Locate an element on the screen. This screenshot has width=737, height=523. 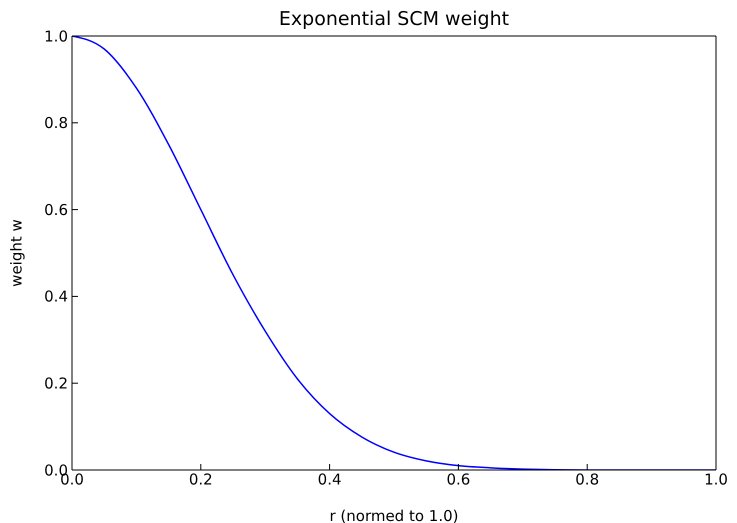
x-tick-label: 0.6 is located at coordinates (458, 479).